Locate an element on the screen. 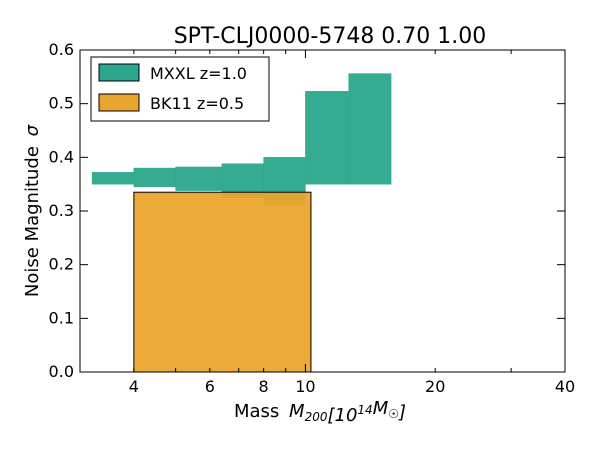  x-axis-label-text: Mass is located at coordinates (256, 411).